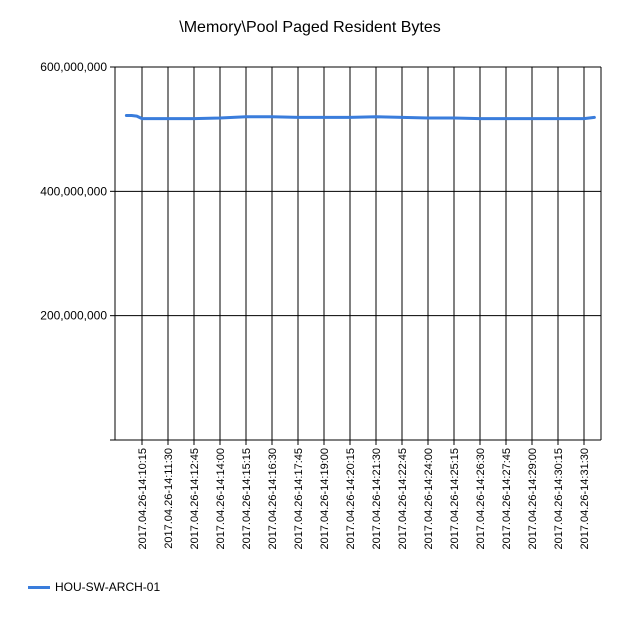  Describe the element at coordinates (377, 499) in the screenshot. I see `x-tick-label: 2017.04.26-14:21:30` at that location.